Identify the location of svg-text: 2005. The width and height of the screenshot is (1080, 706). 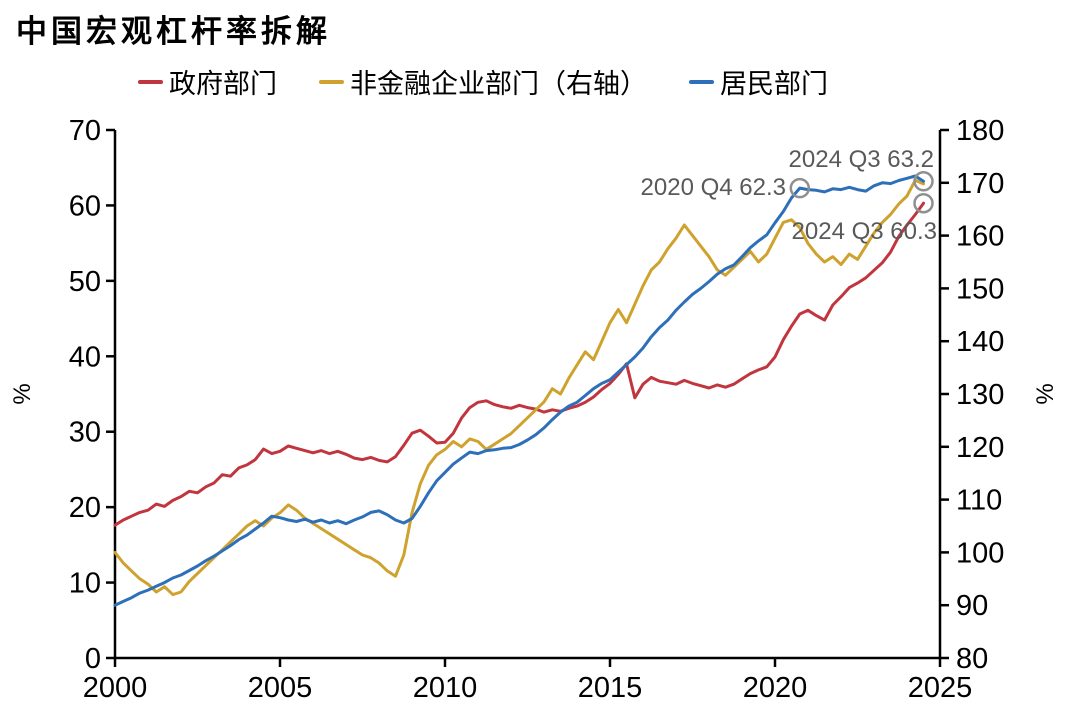
(280, 688).